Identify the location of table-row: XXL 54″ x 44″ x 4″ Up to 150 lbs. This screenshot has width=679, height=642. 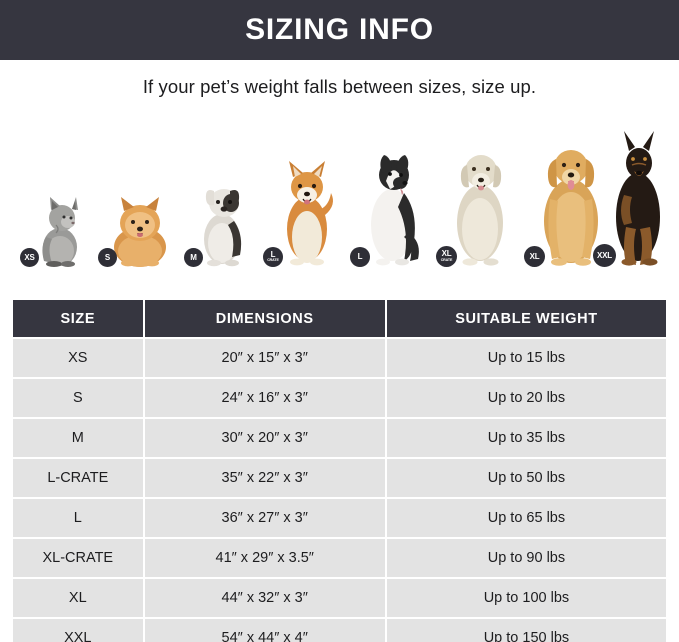
(339, 630).